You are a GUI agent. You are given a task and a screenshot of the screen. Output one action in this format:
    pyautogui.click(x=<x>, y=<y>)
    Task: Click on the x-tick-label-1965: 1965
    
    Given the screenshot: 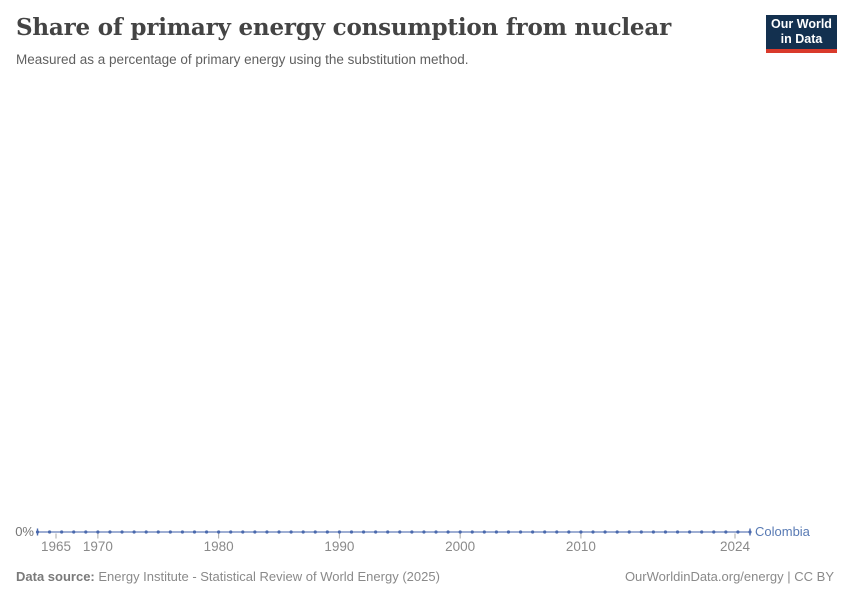 What is the action you would take?
    pyautogui.click(x=56, y=546)
    